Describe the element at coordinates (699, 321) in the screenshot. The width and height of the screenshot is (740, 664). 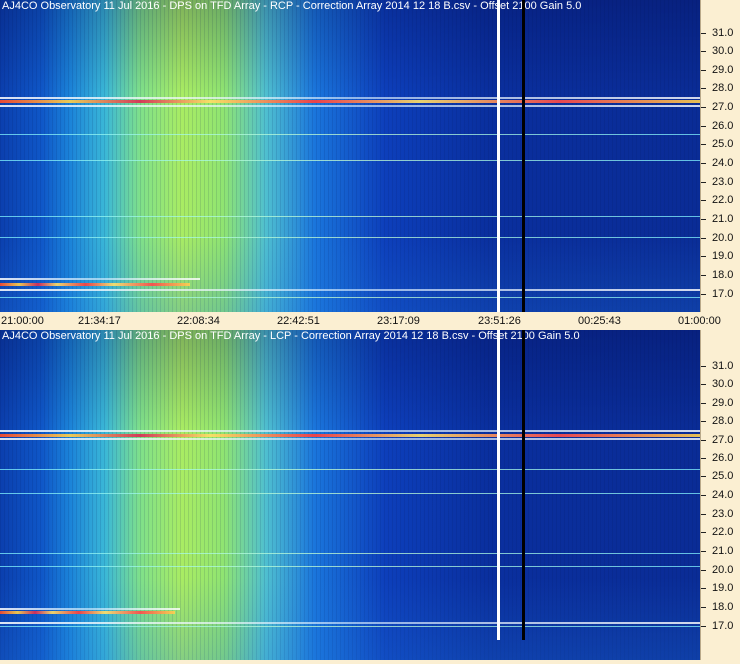
I see `x-tick-label: 01:00:00` at that location.